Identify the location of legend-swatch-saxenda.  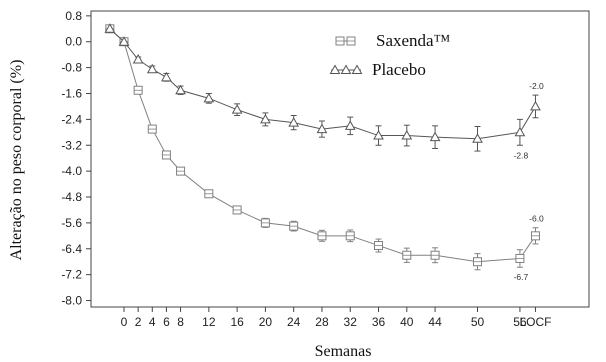
(345, 41).